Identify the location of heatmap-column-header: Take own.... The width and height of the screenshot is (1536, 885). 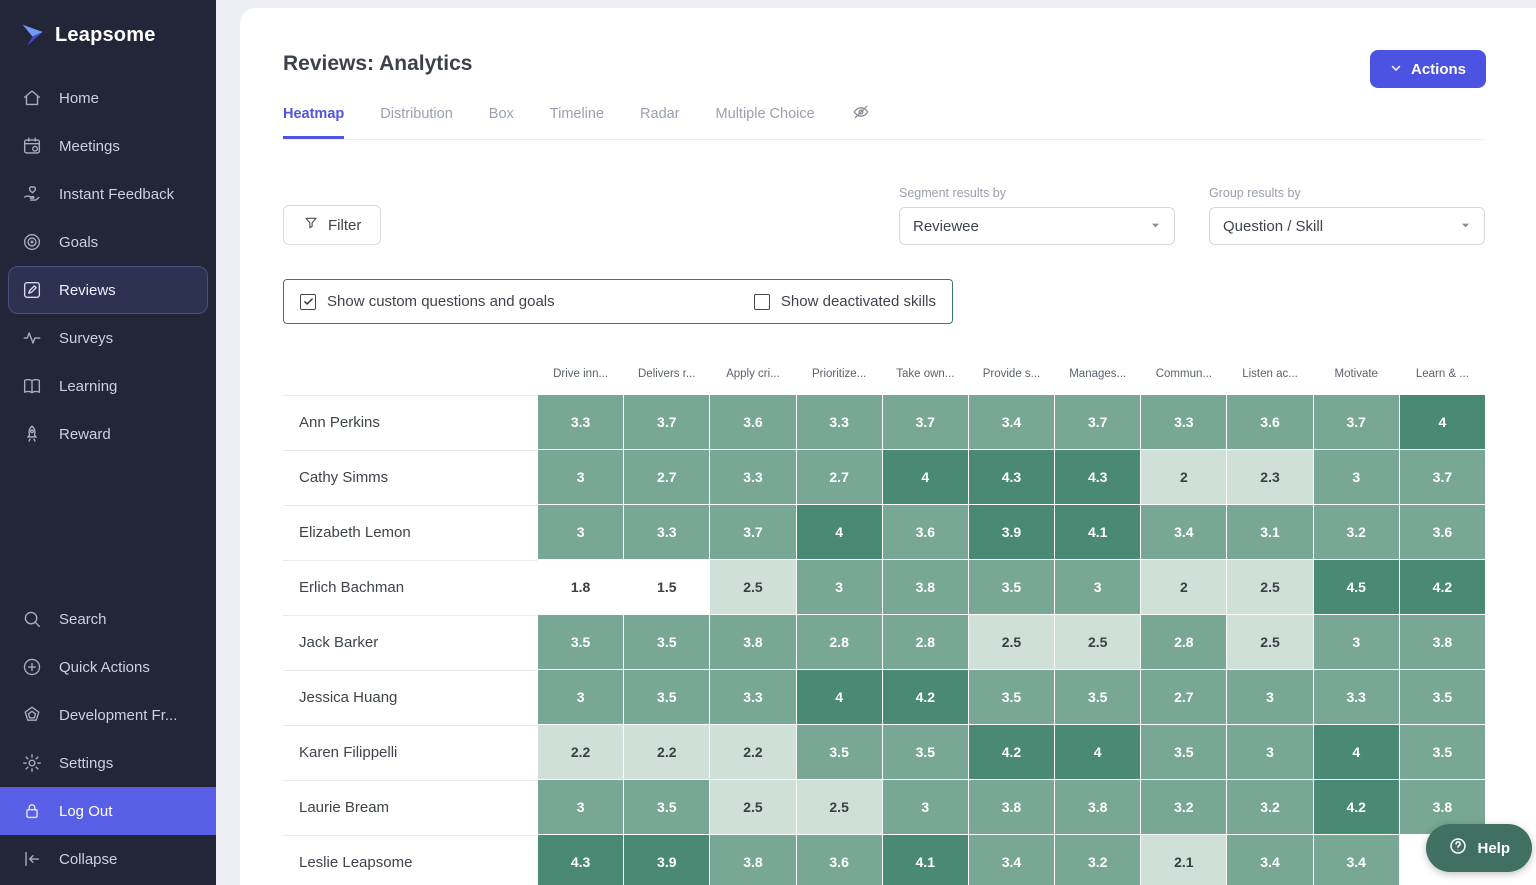
(925, 374).